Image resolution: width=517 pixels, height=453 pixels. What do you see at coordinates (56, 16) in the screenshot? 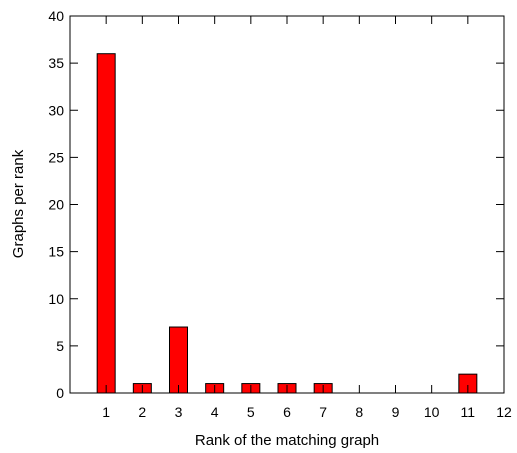
I see `y-tick-label: 40` at bounding box center [56, 16].